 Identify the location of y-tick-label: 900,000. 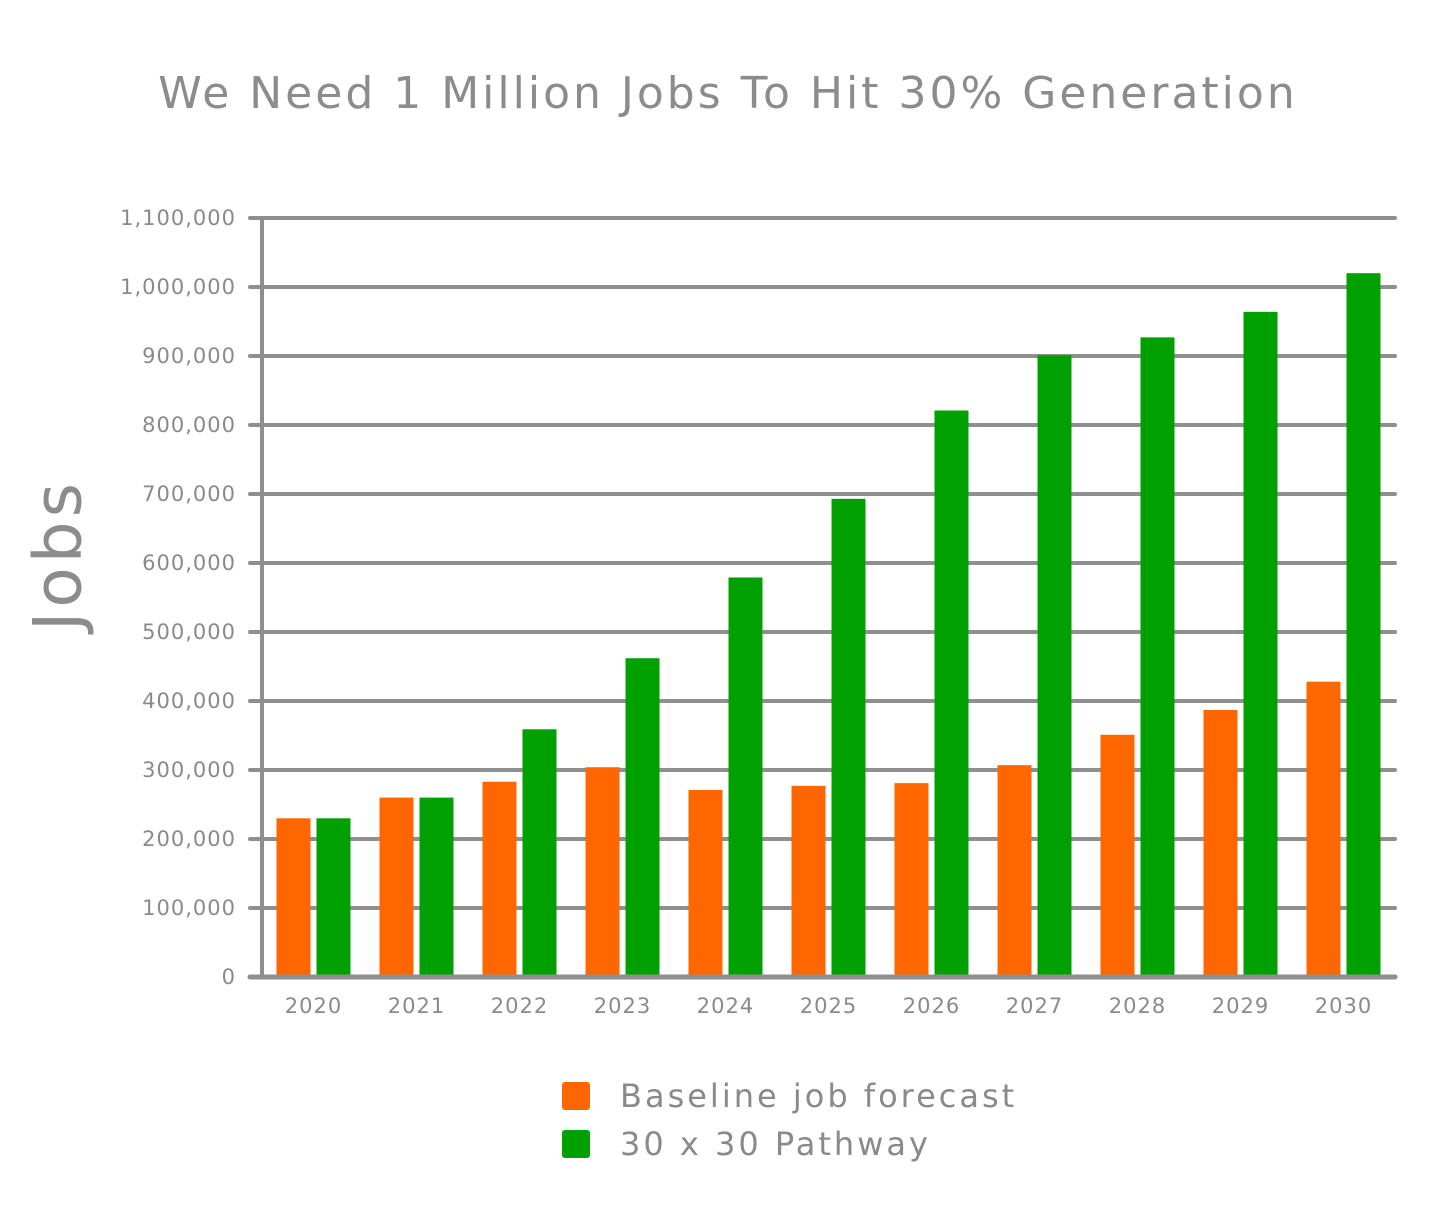
(189, 356).